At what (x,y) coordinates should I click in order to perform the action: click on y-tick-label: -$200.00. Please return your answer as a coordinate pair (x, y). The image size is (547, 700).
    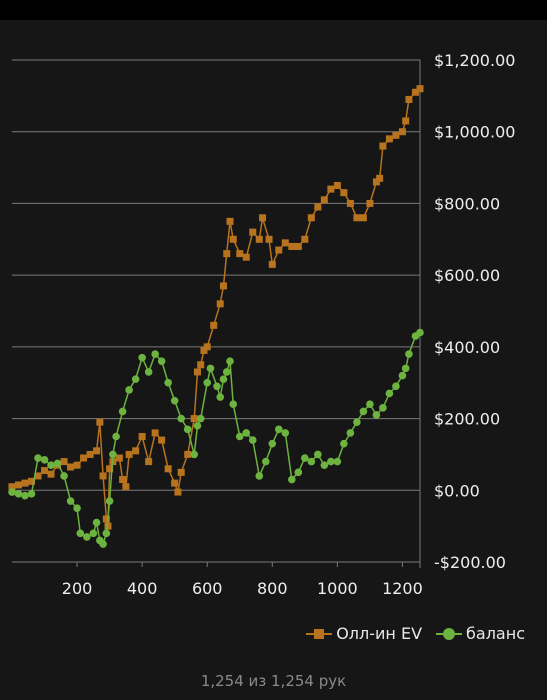
    Looking at the image, I should click on (470, 562).